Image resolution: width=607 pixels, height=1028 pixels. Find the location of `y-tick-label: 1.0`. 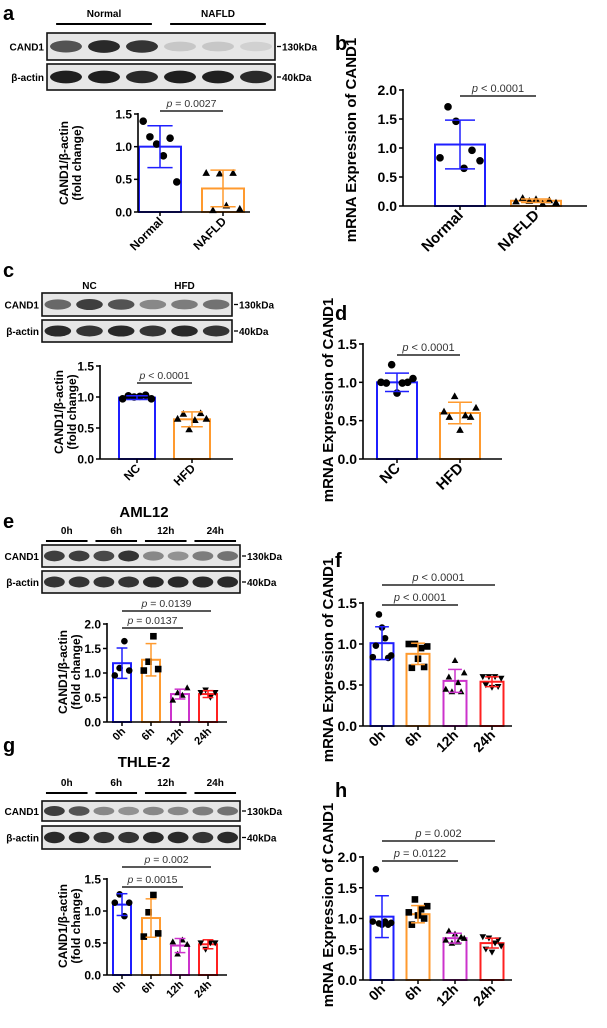

y-tick-label: 1.0 is located at coordinates (348, 382).